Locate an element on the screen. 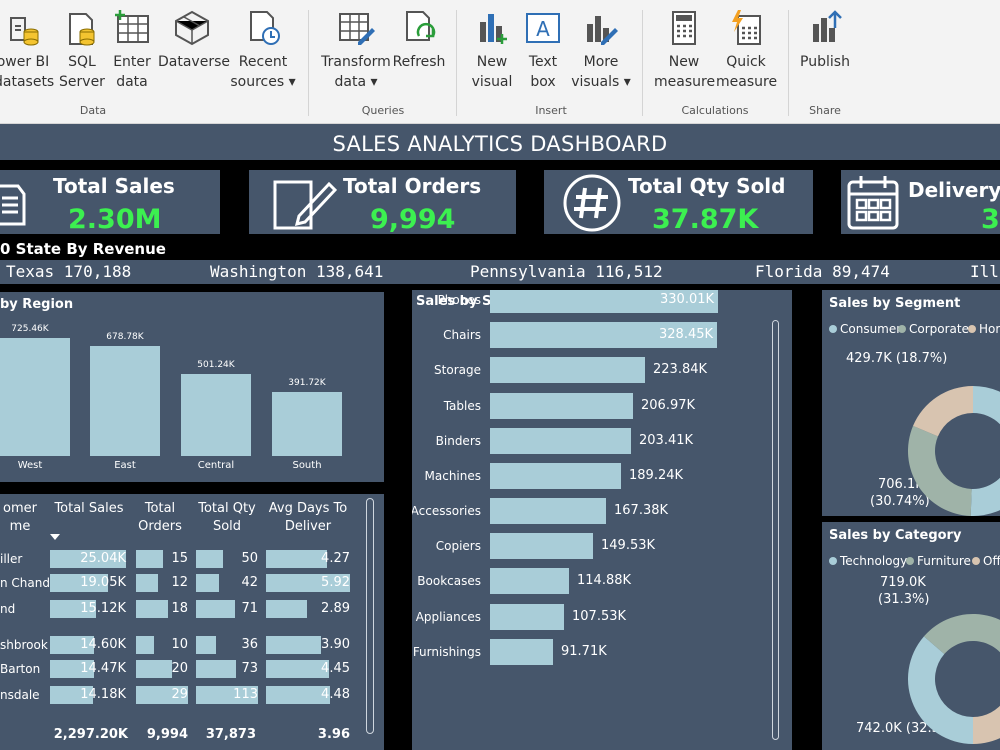 This screenshot has width=1000, height=750. data-label: 501.24K is located at coordinates (216, 365).